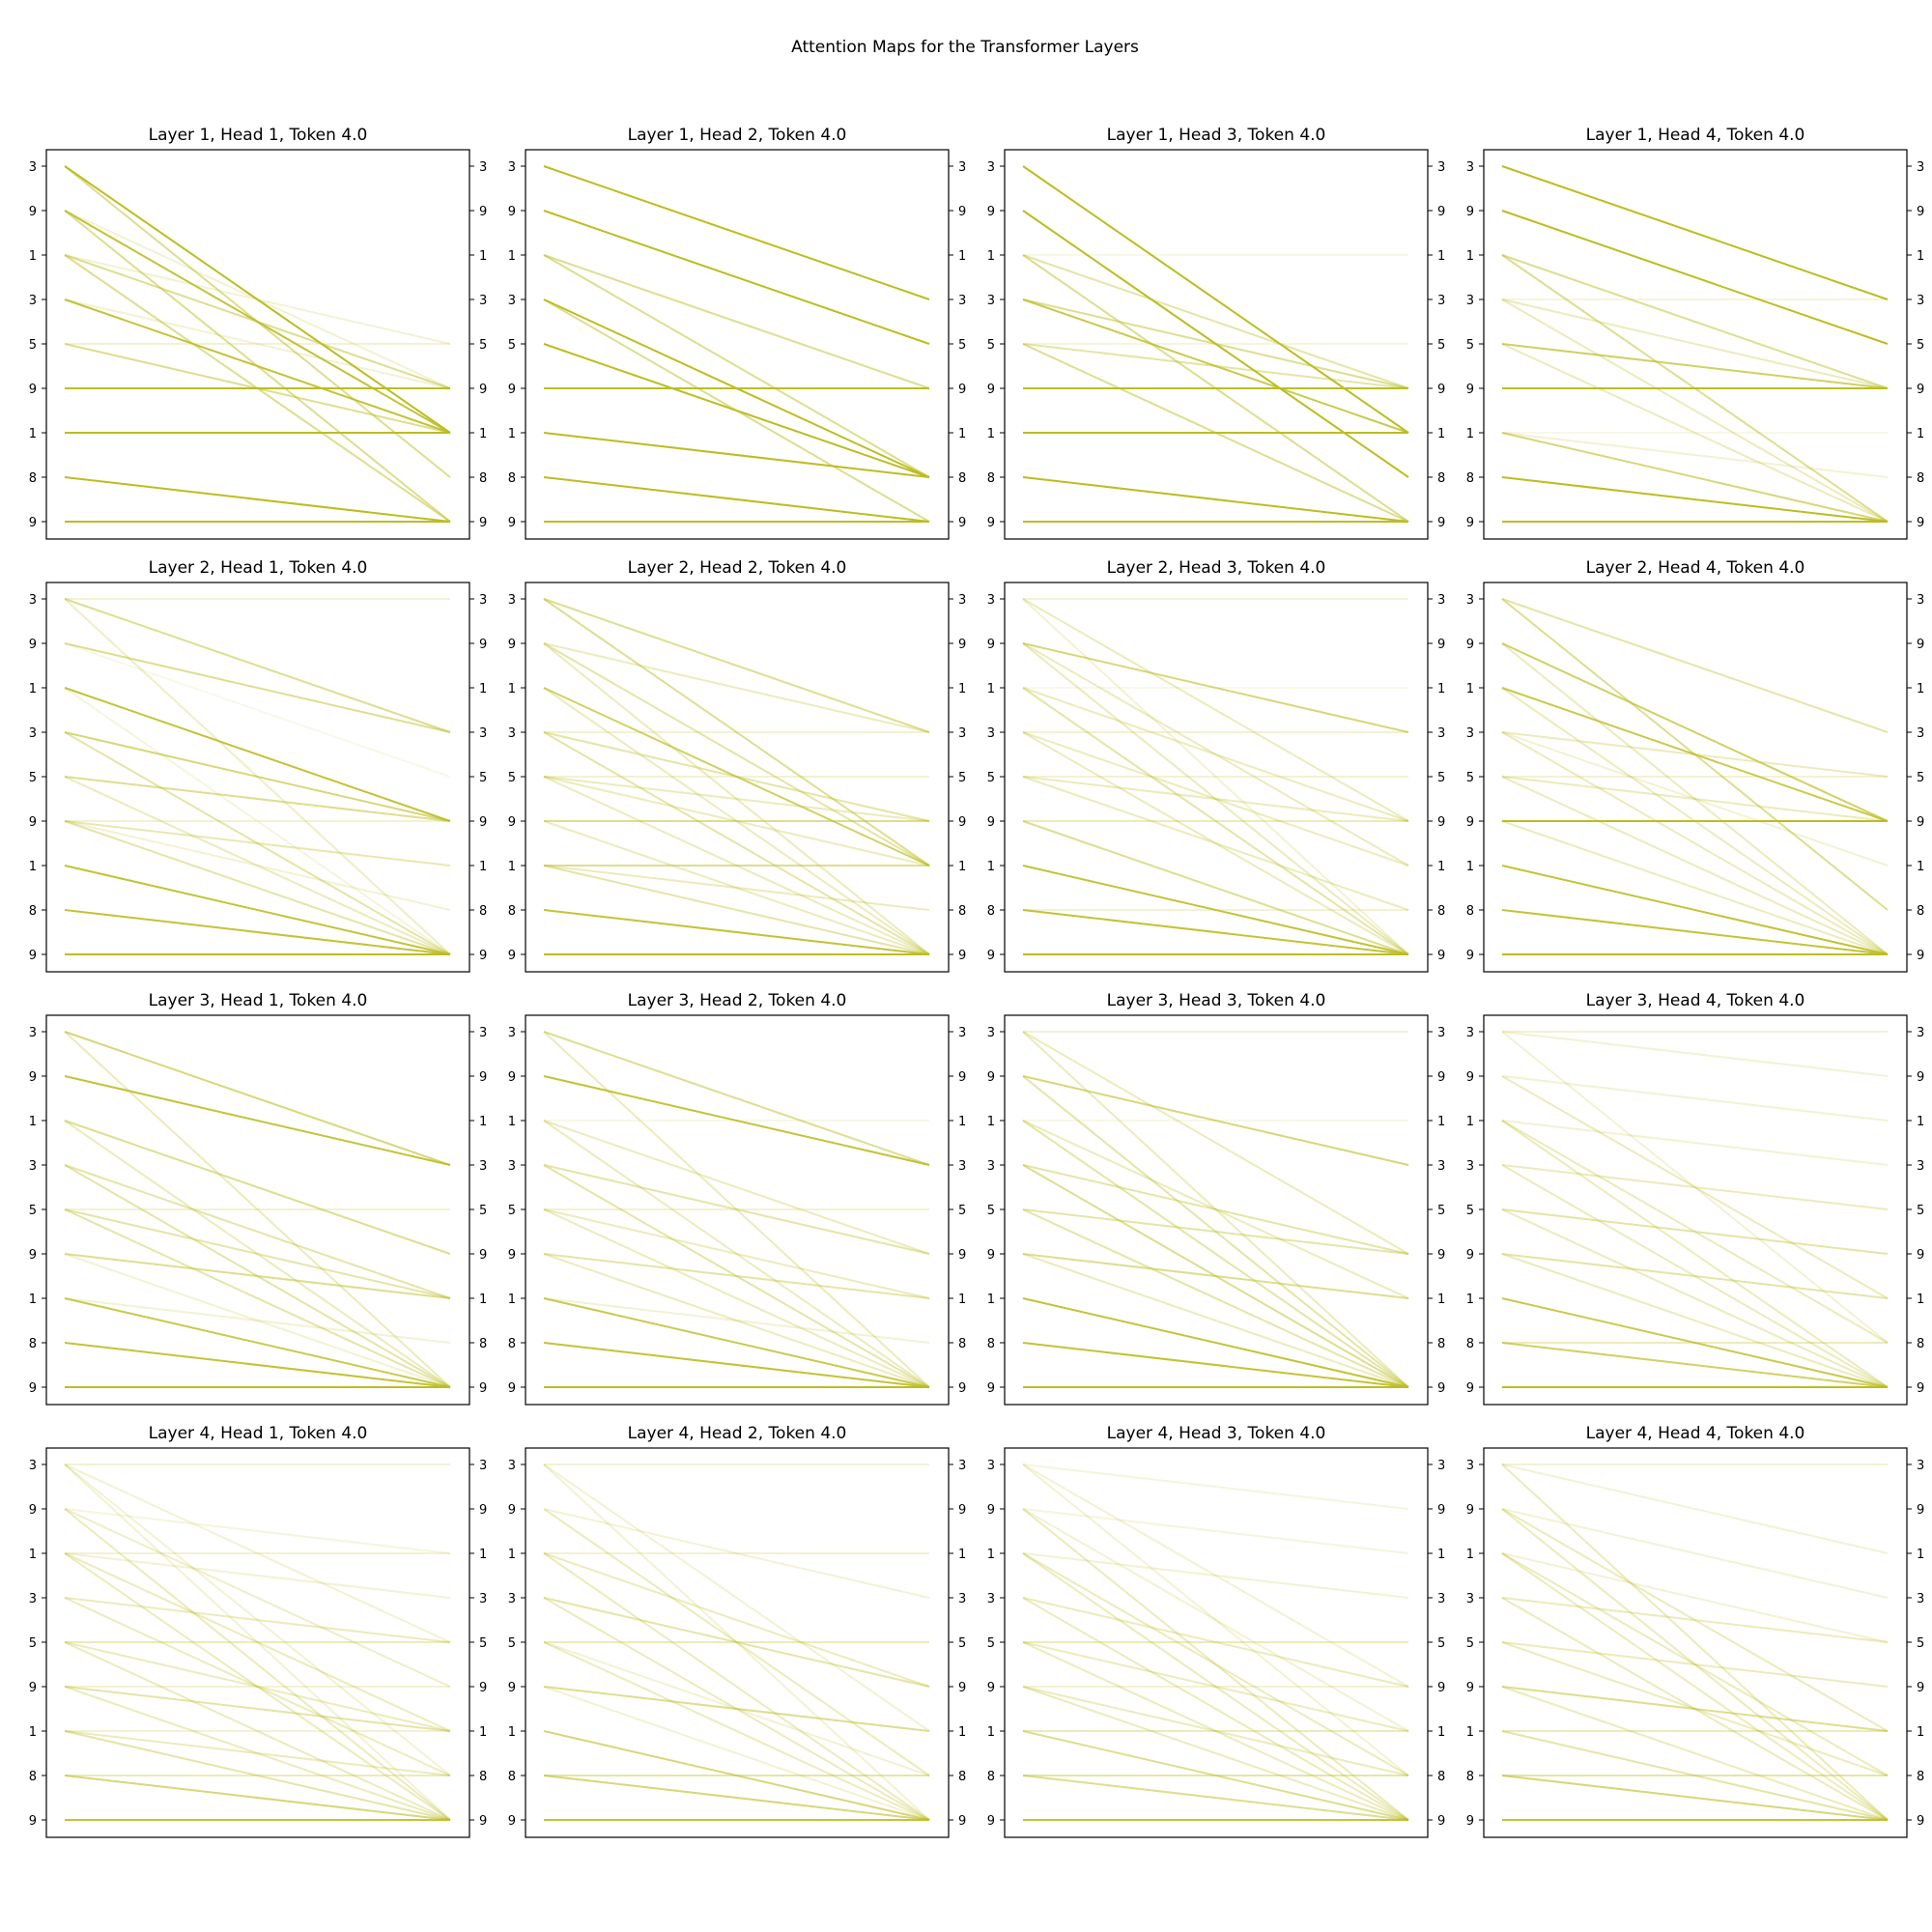 This screenshot has height=1932, width=1932. Describe the element at coordinates (258, 568) in the screenshot. I see `panel-title: Layer 2, Head 1, Token 4.0` at that location.